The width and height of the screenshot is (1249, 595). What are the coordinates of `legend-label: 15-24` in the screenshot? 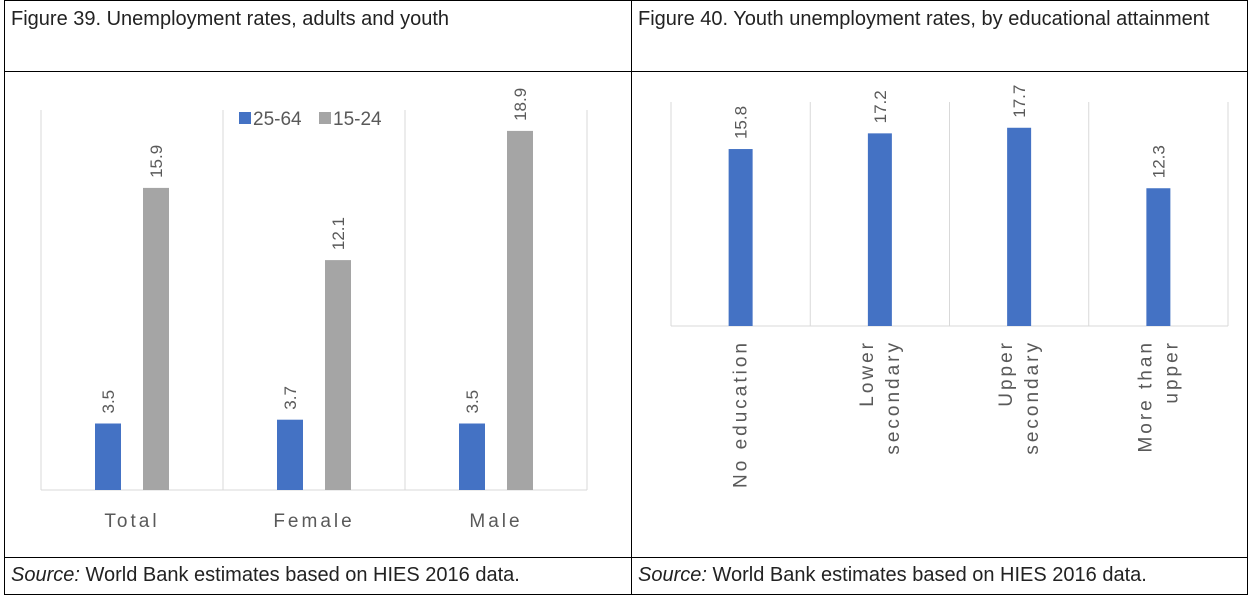 It's located at (357, 119).